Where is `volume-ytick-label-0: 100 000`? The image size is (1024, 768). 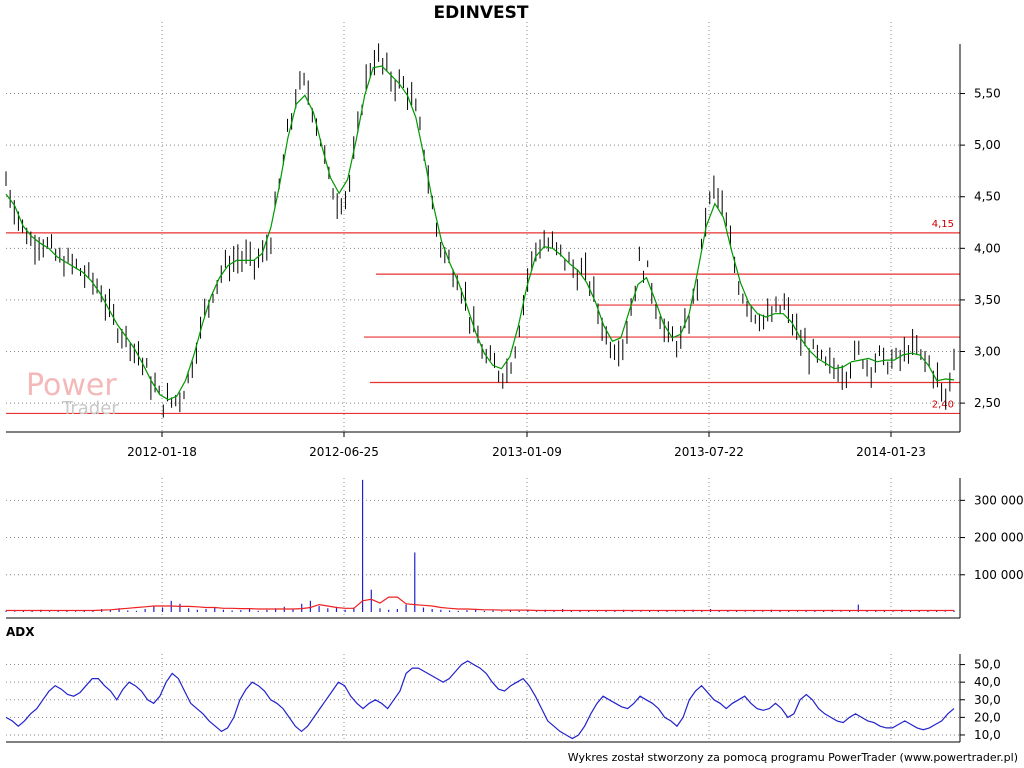 volume-ytick-label-0: 100 000 is located at coordinates (999, 575).